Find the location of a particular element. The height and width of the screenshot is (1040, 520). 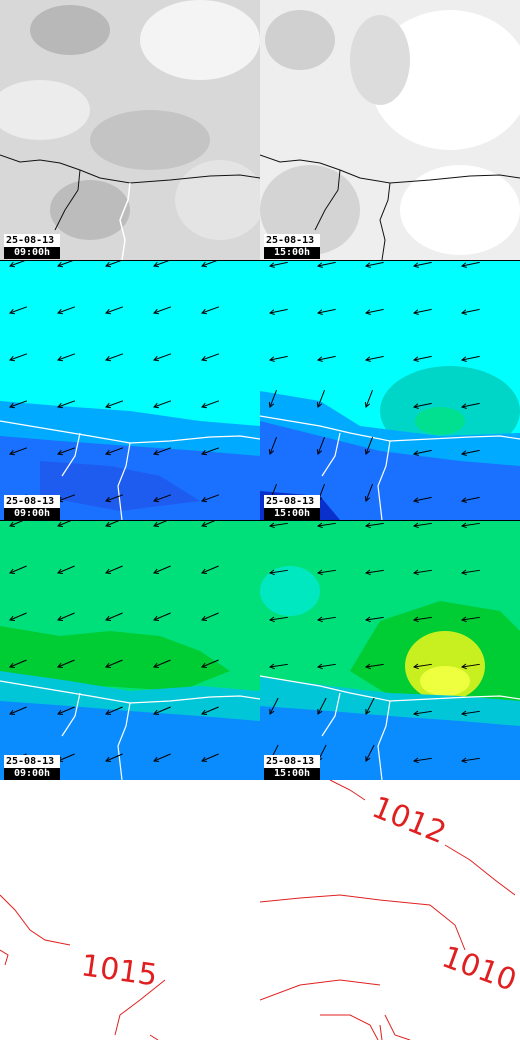

divider is located at coordinates (260, 260).